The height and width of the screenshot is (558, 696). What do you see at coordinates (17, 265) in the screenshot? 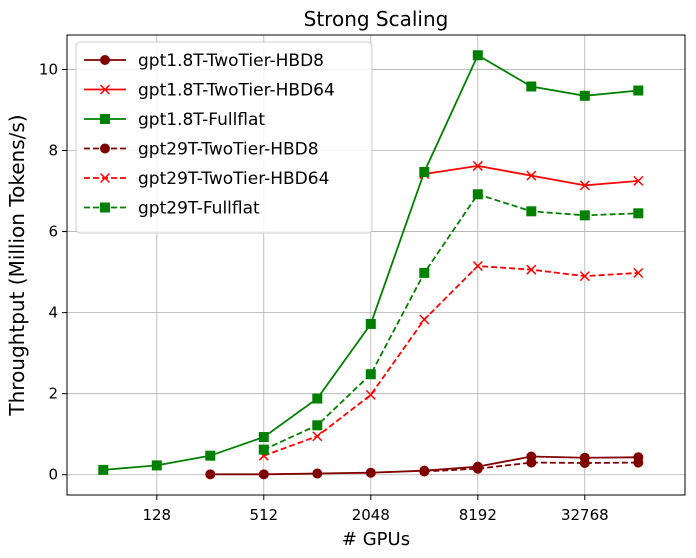
I see `y-axis-label: Throughtput (Million Tokens/s)` at bounding box center [17, 265].